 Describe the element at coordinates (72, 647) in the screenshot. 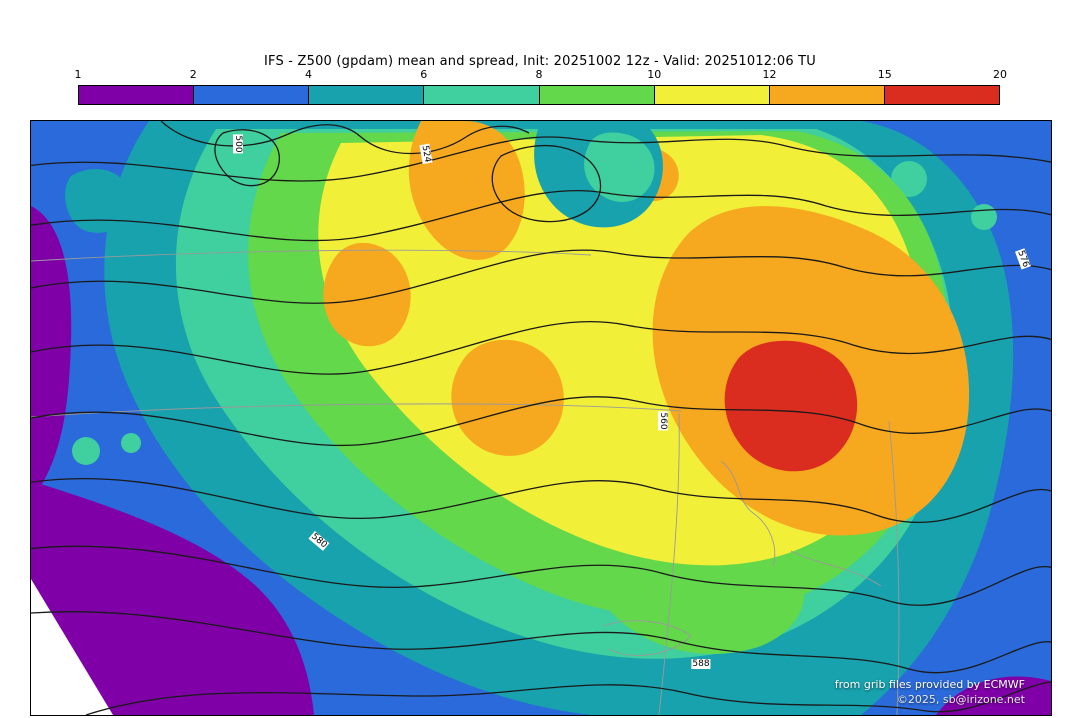

I see `no-data-corner` at that location.